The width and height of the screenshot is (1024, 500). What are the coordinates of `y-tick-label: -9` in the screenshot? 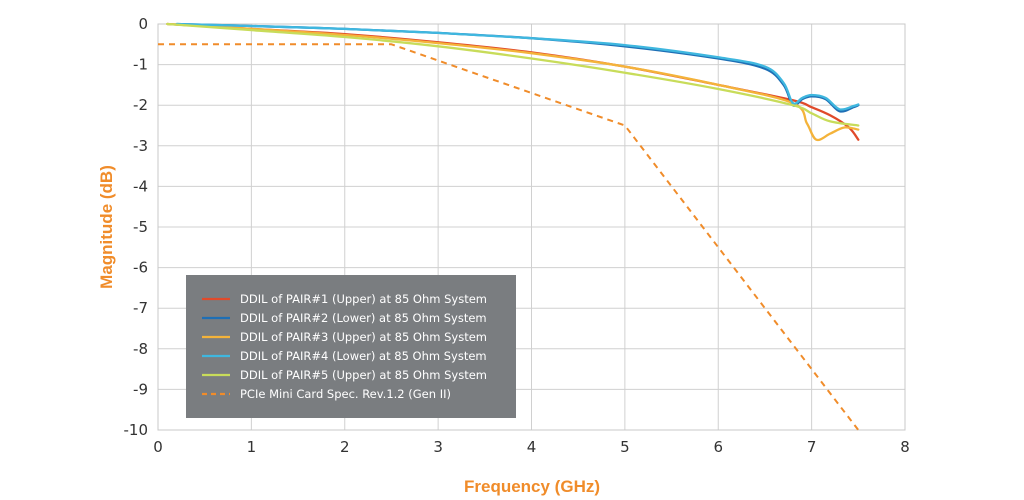 It's located at (140, 389).